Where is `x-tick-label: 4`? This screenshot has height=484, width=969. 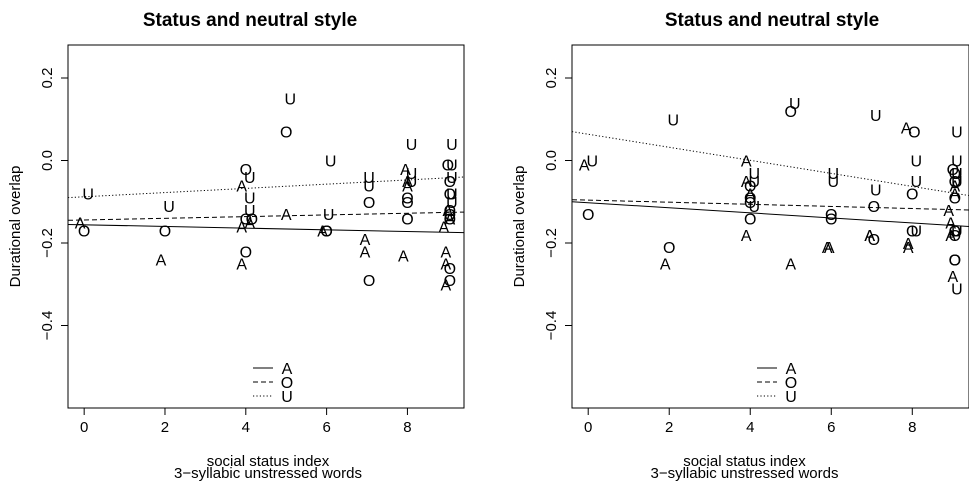 x-tick-label: 4 is located at coordinates (750, 427).